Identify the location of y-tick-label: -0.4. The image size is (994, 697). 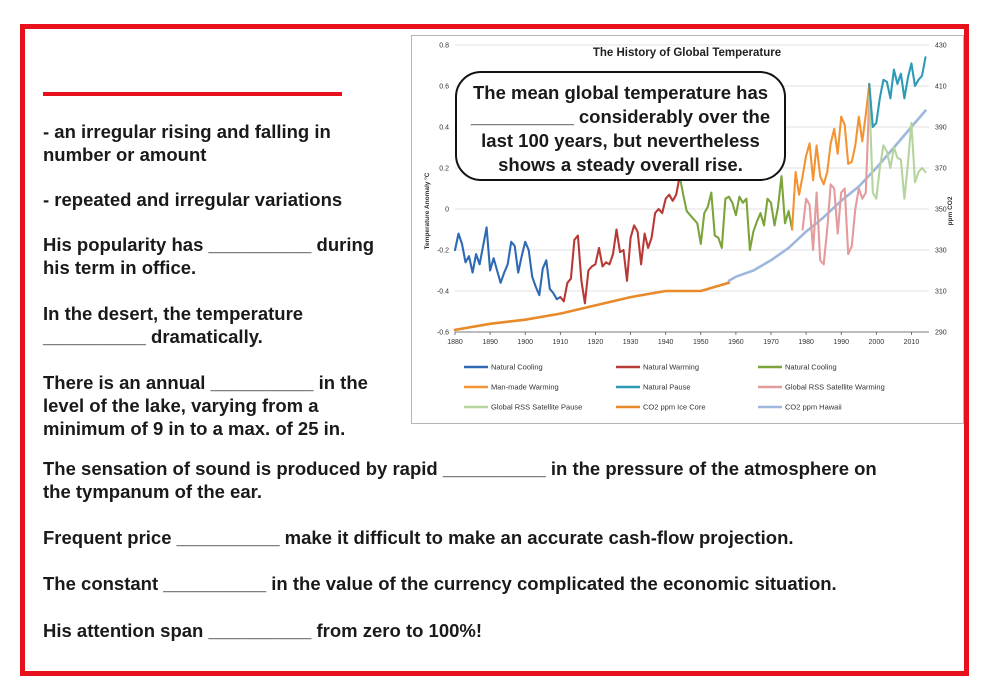
(443, 292).